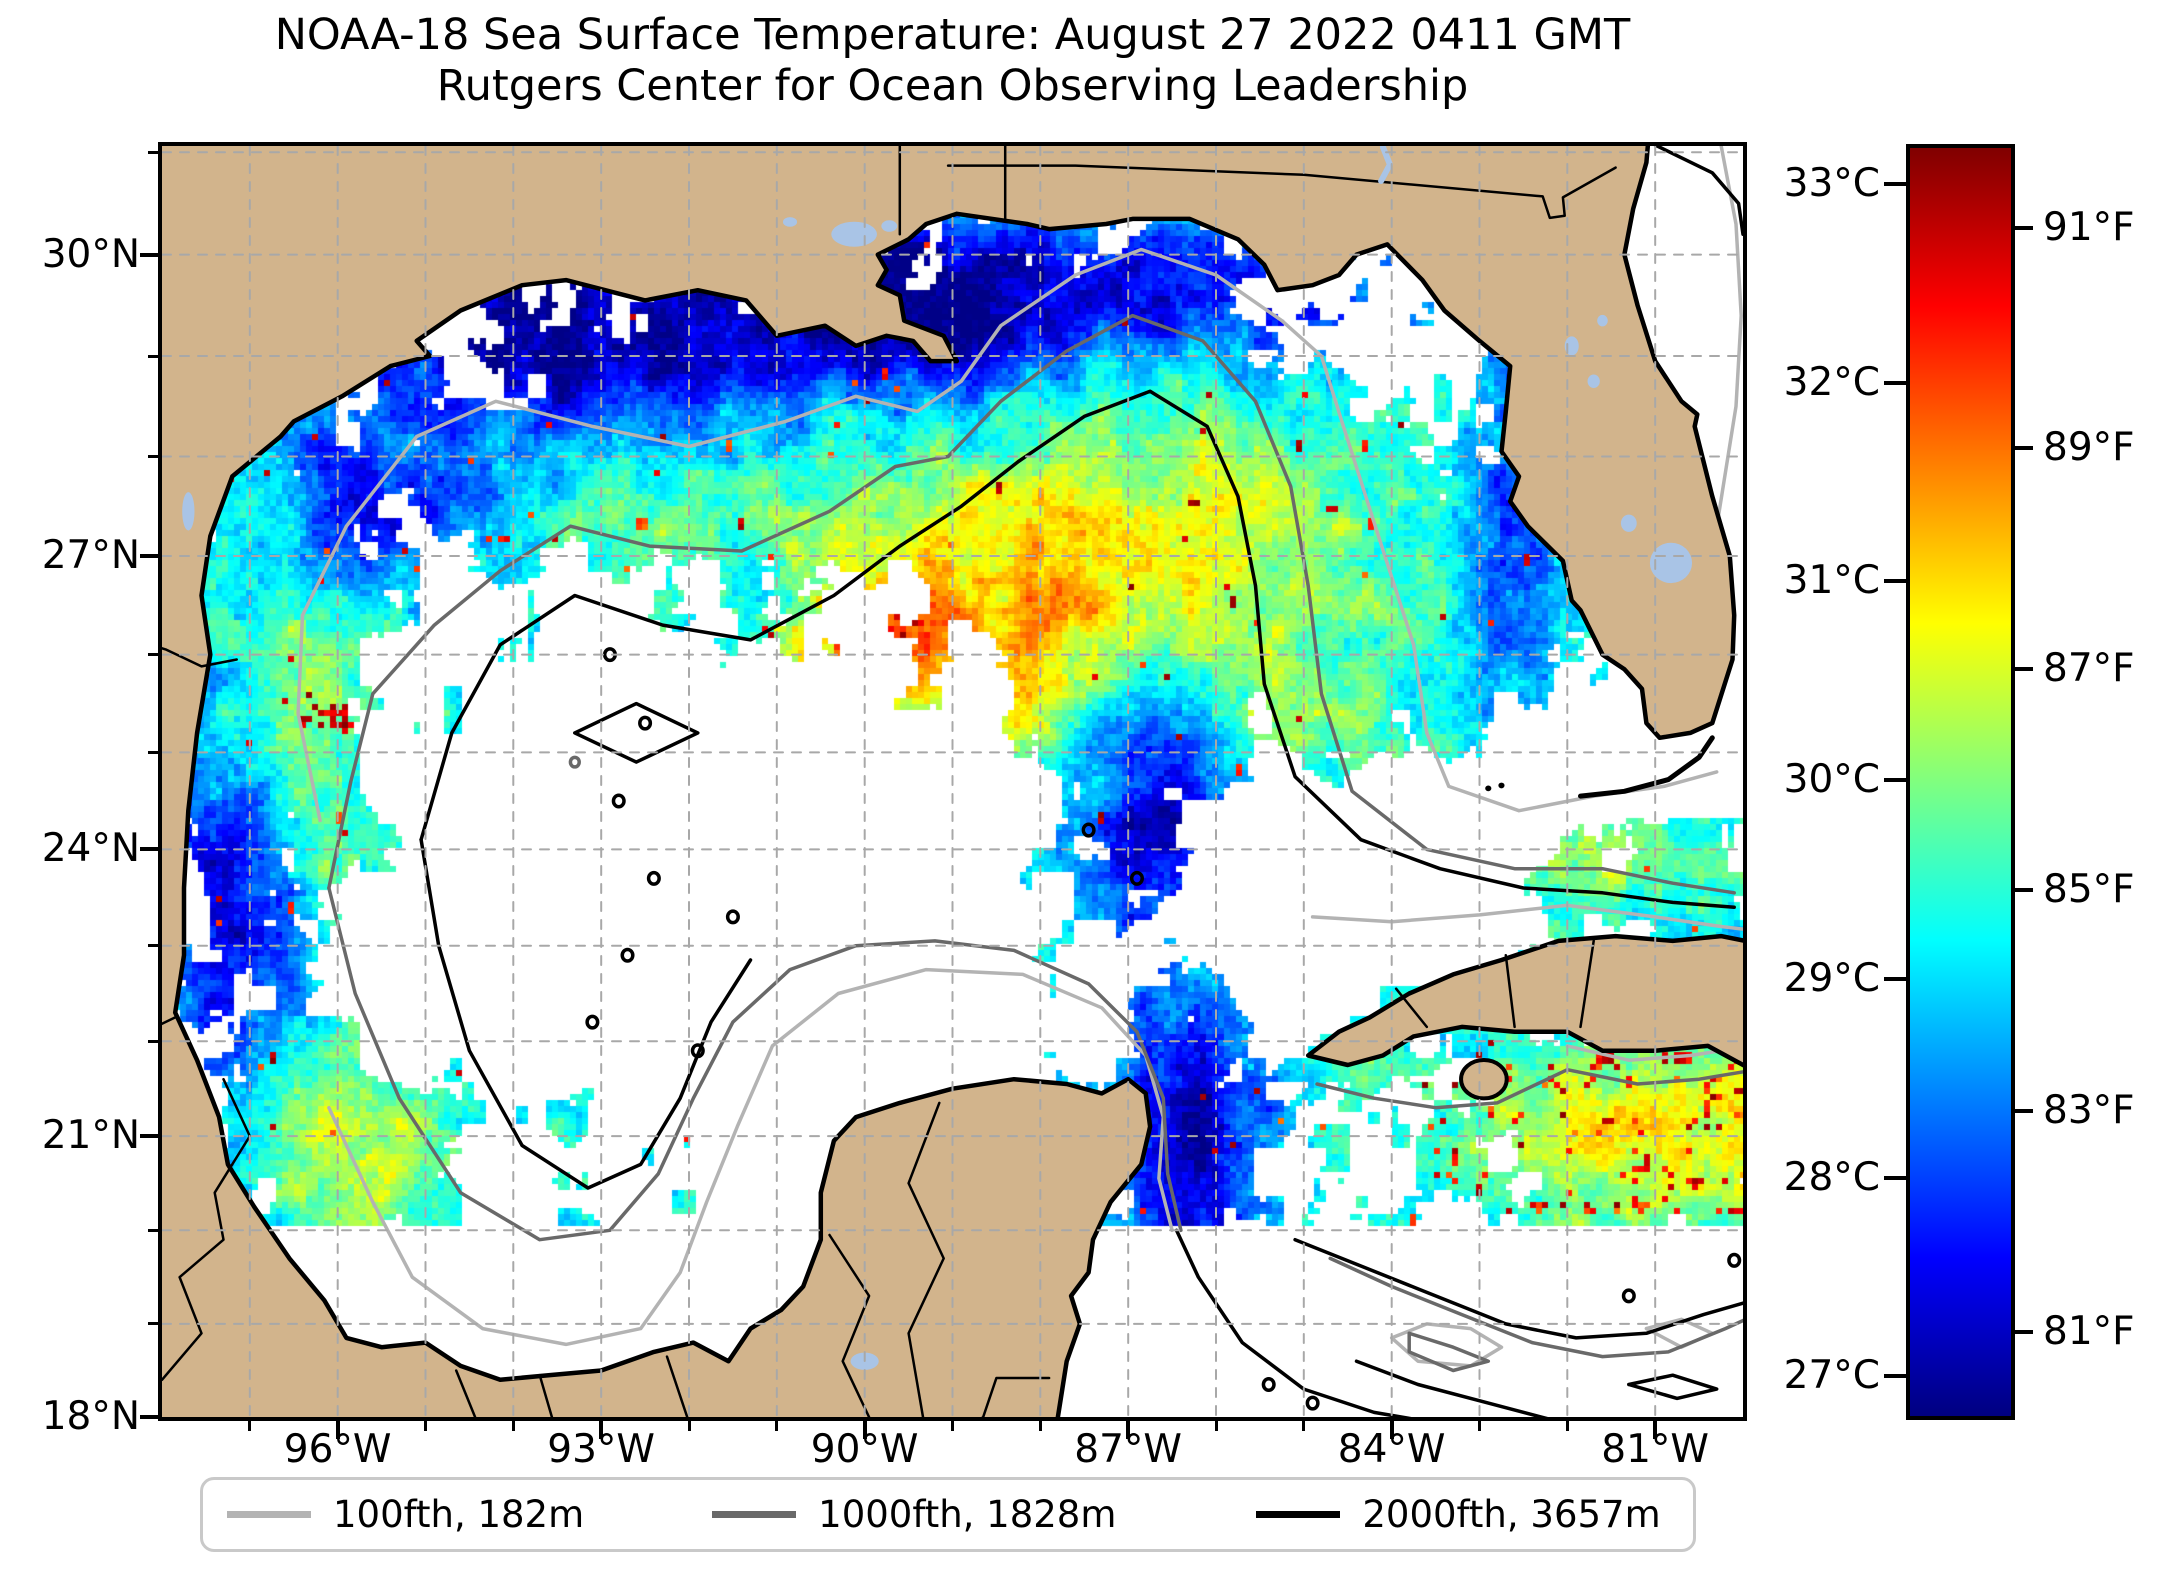  Describe the element at coordinates (1655, 1449) in the screenshot. I see `x-tick-label: 81°W` at that location.